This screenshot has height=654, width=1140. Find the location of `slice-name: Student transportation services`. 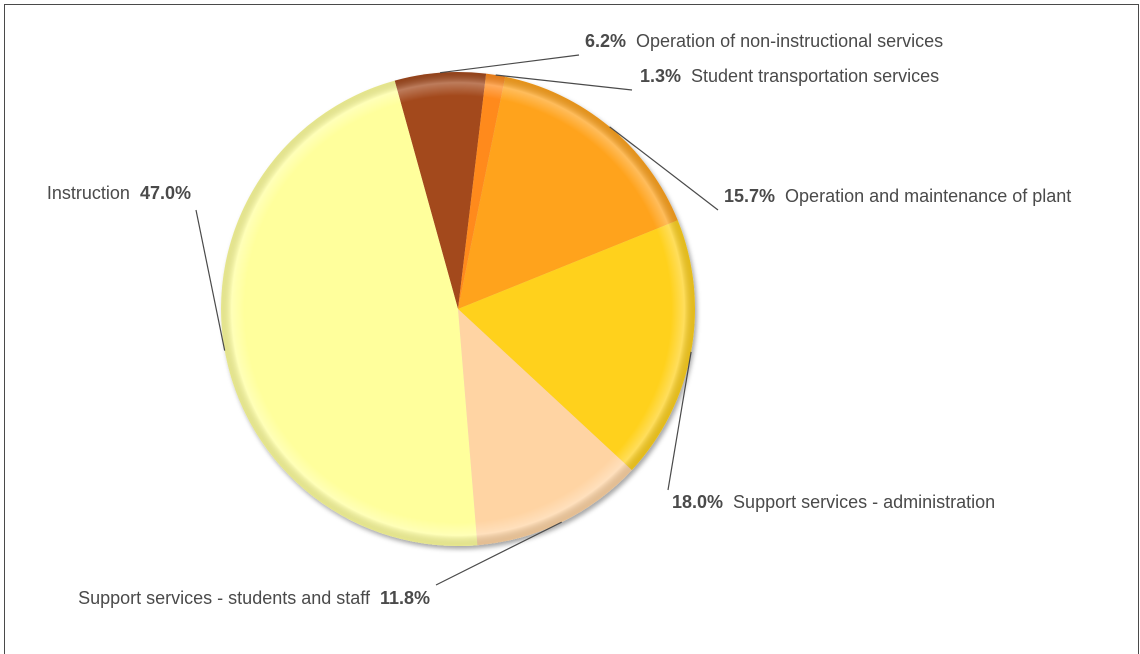

slice-name: Student transportation services is located at coordinates (815, 76).